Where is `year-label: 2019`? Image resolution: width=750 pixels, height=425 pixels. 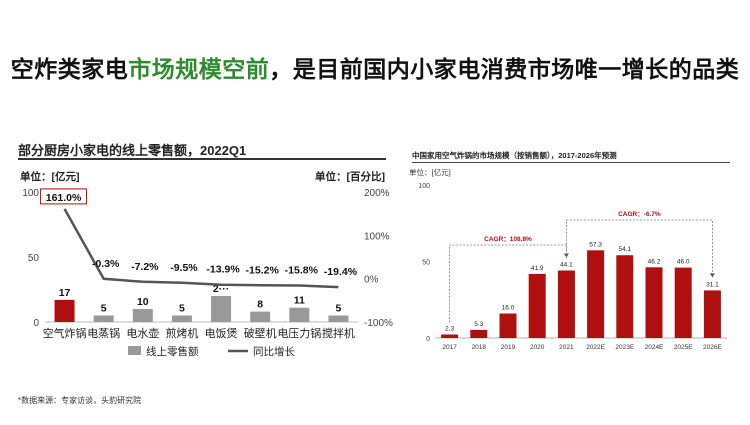 year-label: 2019 is located at coordinates (508, 347).